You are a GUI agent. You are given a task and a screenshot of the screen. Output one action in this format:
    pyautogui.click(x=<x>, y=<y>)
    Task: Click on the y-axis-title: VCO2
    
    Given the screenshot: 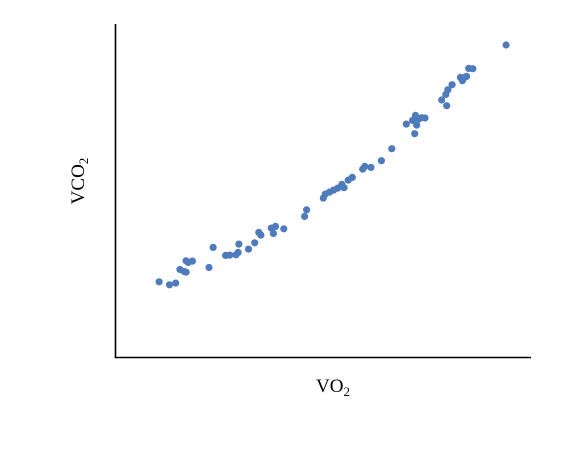 What is the action you would take?
    pyautogui.click(x=79, y=181)
    